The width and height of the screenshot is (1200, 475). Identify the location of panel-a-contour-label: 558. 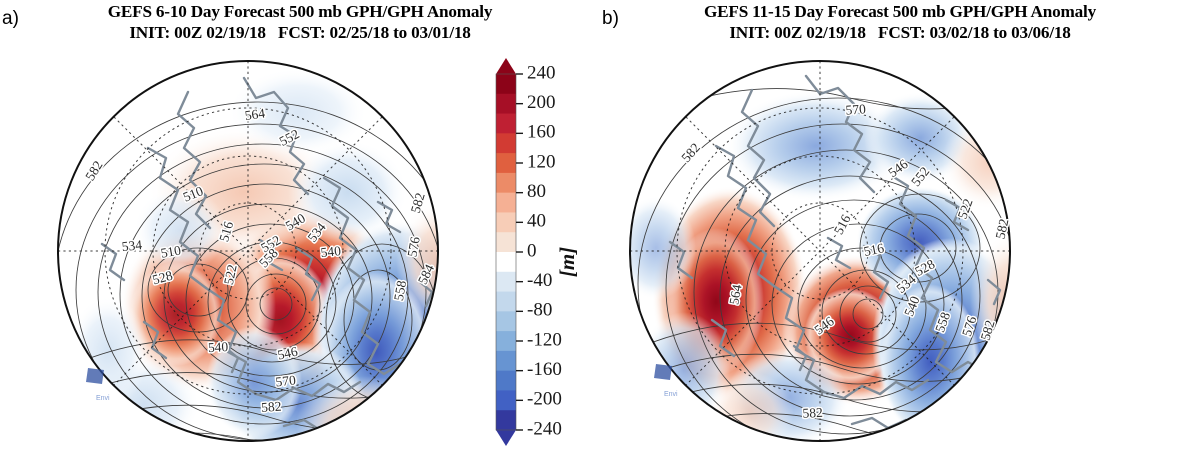
(400, 290).